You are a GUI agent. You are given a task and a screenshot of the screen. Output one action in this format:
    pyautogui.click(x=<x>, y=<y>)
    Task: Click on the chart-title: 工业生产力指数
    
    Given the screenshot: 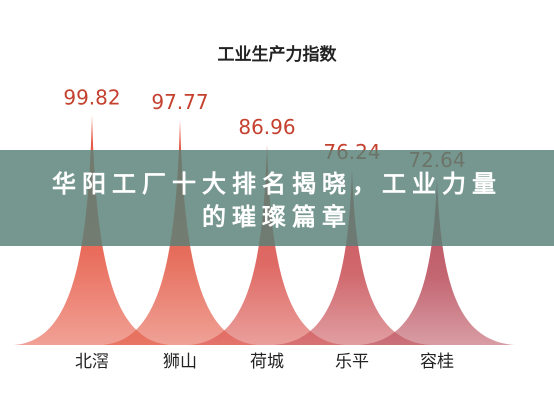 What is the action you would take?
    pyautogui.click(x=278, y=54)
    